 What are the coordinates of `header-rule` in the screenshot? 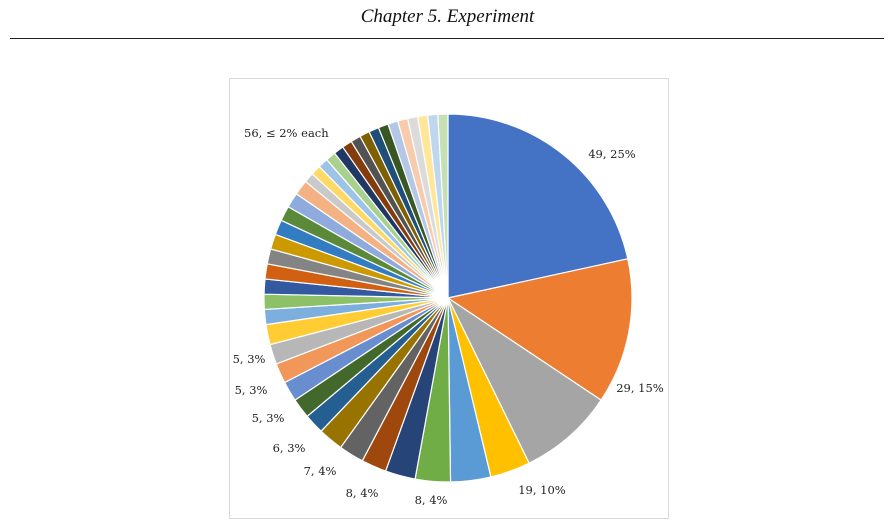 It's located at (447, 38).